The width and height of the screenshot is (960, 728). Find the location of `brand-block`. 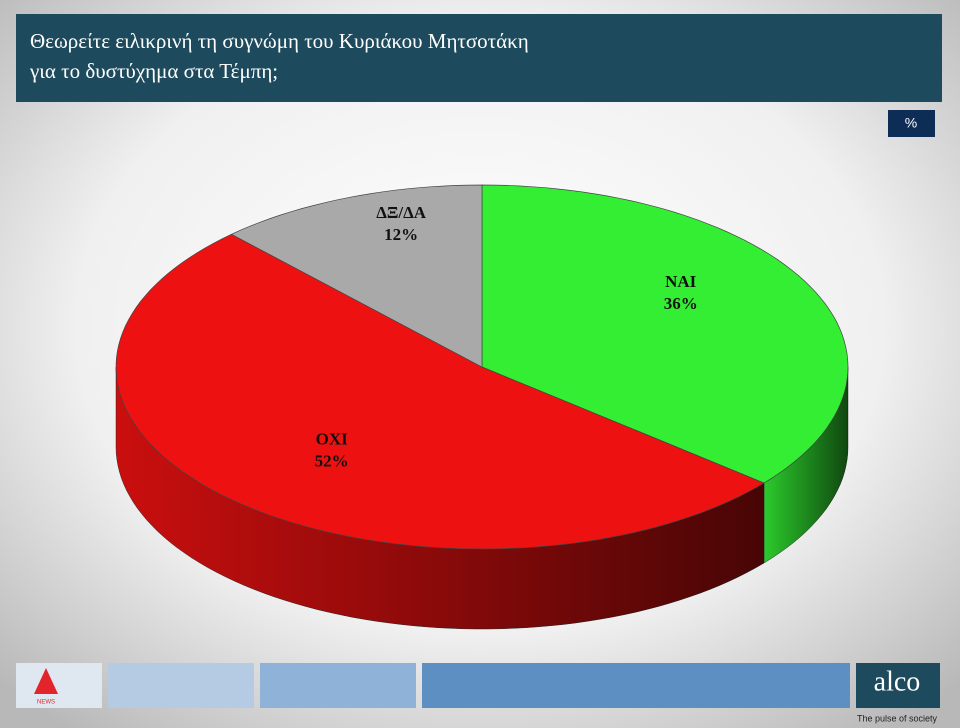

brand-block is located at coordinates (898, 685).